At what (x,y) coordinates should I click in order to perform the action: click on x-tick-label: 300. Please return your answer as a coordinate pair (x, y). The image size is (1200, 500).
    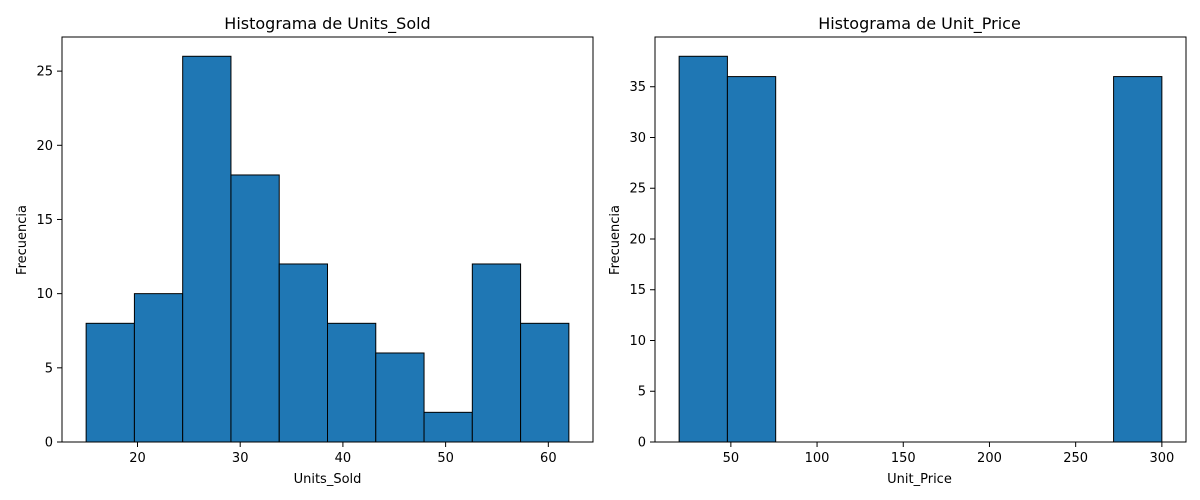
    Looking at the image, I should click on (1161, 458).